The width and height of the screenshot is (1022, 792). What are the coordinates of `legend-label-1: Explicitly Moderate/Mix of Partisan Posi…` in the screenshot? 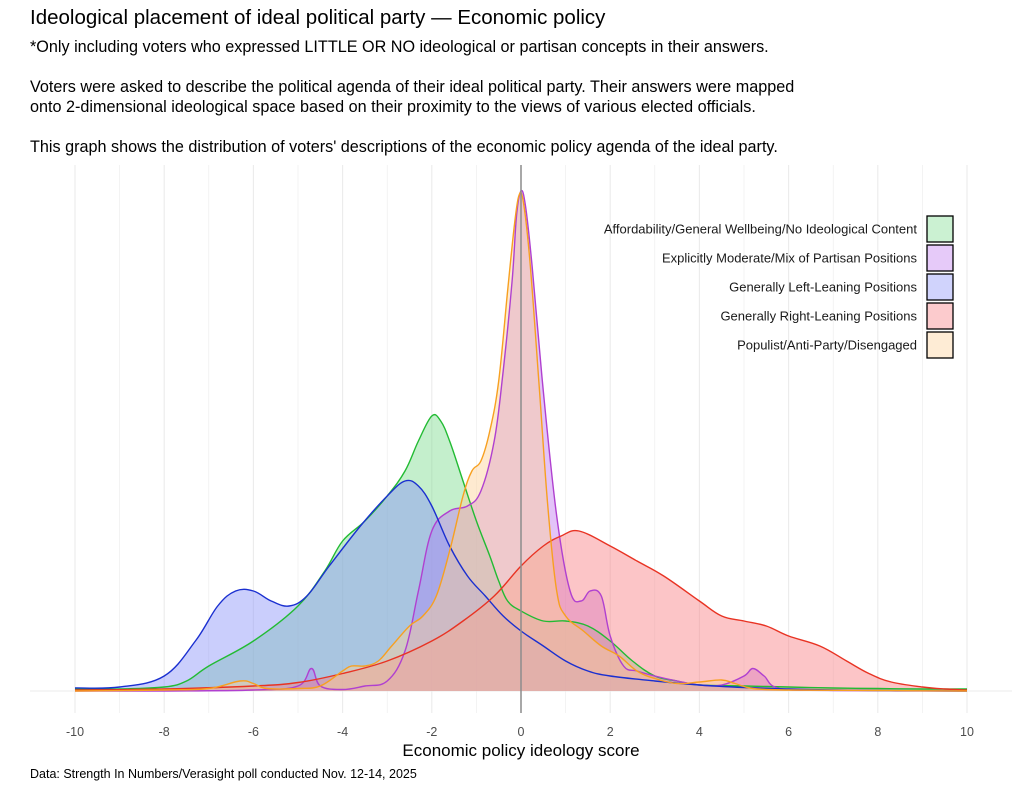 It's located at (790, 258).